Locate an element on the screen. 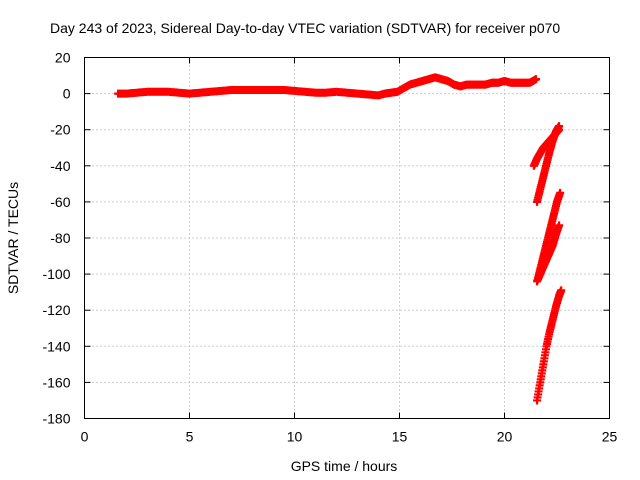 This screenshot has width=640, height=480. series-main-track is located at coordinates (327, 86).